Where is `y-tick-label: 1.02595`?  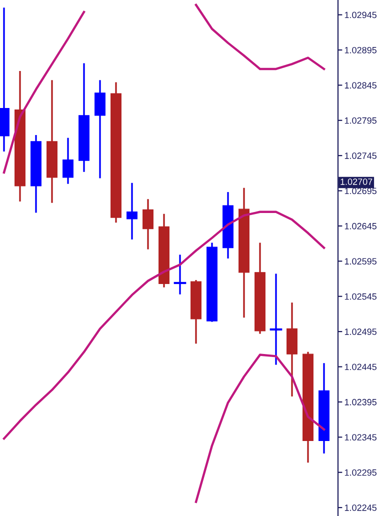
y-tick-label: 1.02595 is located at coordinates (360, 261).